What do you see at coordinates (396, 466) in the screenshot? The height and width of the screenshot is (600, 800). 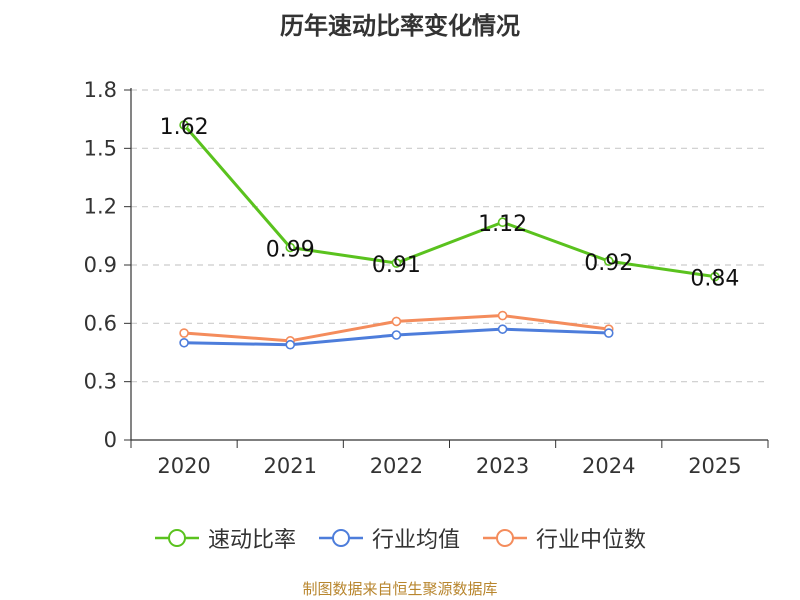 I see `x-tick-label: 2022` at bounding box center [396, 466].